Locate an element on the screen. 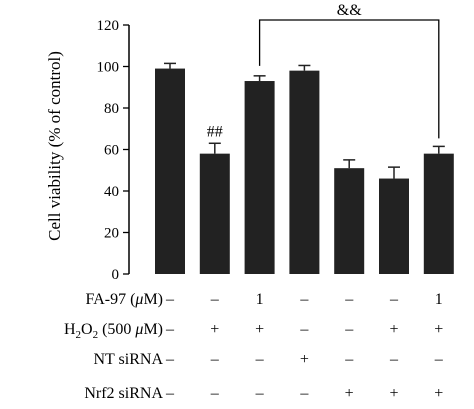 This screenshot has height=409, width=474. y-tick-label: 60 is located at coordinates (111, 151).